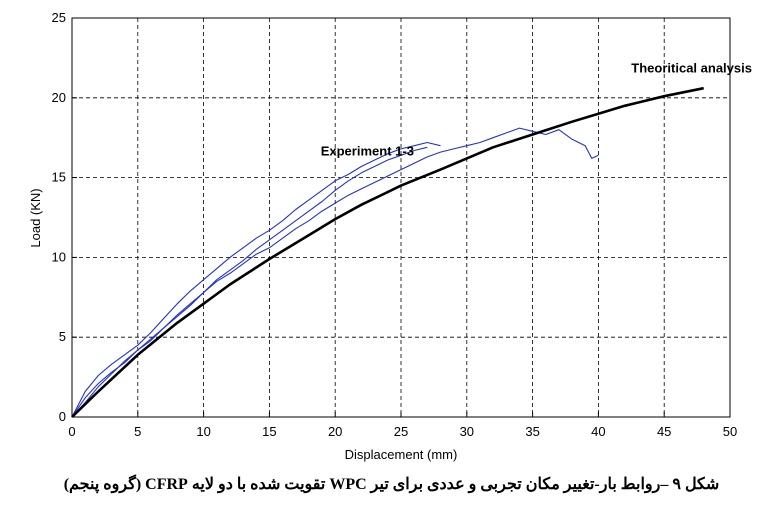 The height and width of the screenshot is (506, 783). I want to click on y-axis-title: Load (KN), so click(35, 217).